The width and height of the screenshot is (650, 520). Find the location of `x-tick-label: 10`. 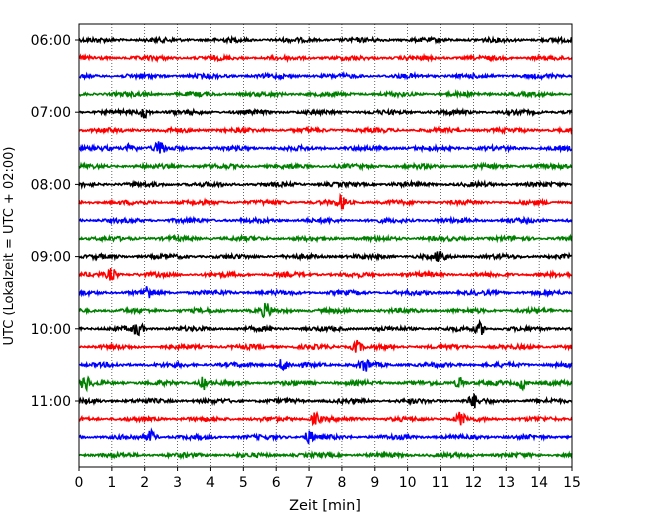

x-tick-label: 10 is located at coordinates (408, 483).